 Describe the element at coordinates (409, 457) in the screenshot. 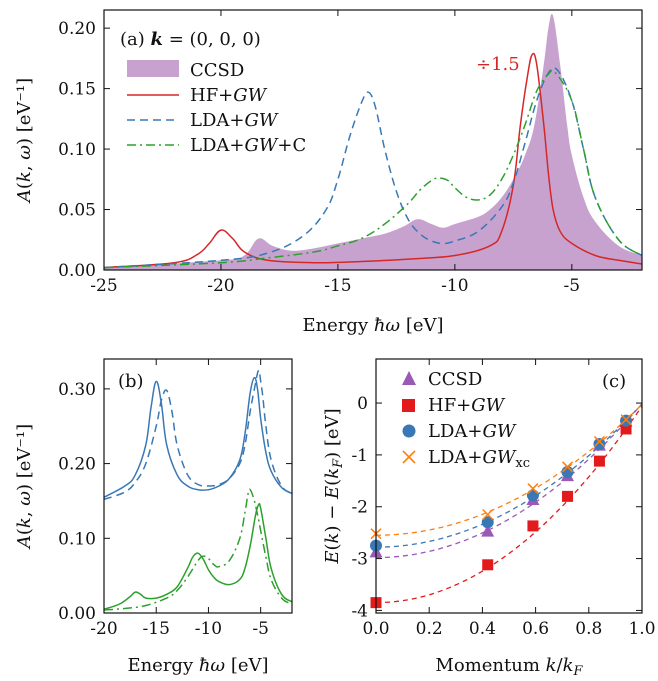

I see `legend-marker-ldaxc` at that location.